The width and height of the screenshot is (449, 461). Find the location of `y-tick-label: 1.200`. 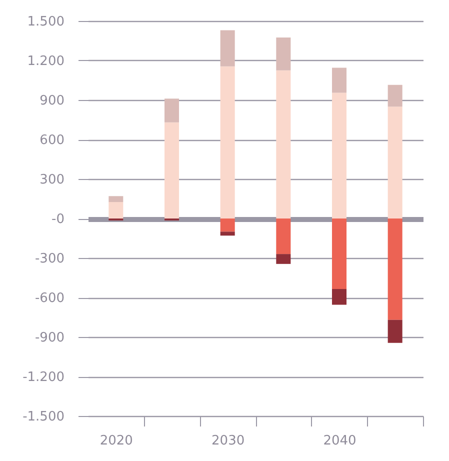

y-tick-label: 1.200 is located at coordinates (45, 61).